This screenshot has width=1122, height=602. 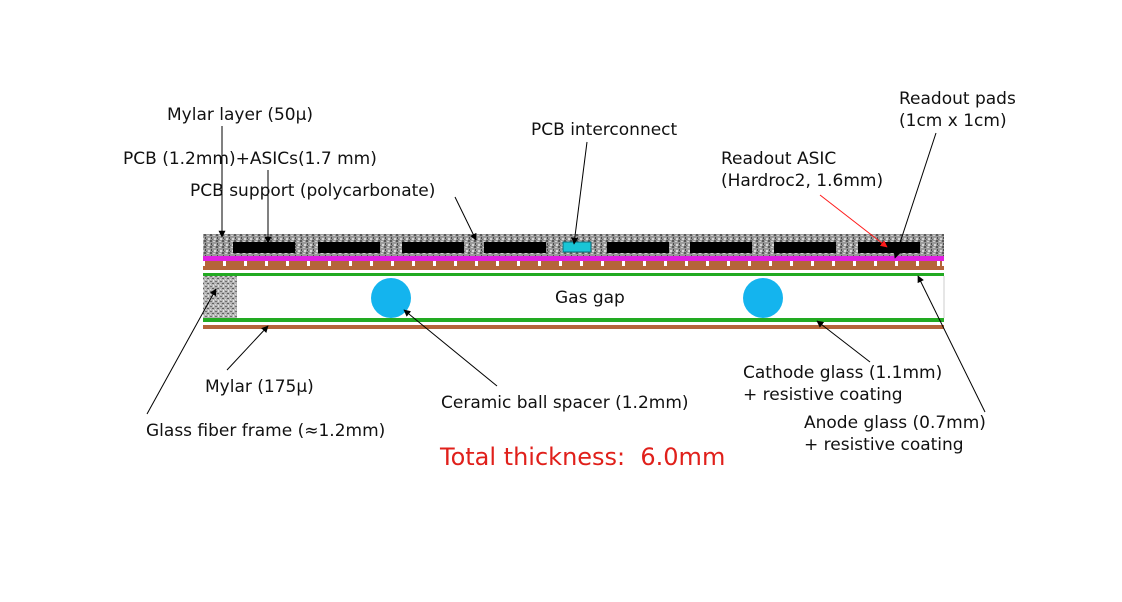 I want to click on label-readout-asic-2: (Hardroc2, 1.6mm), so click(x=802, y=181).